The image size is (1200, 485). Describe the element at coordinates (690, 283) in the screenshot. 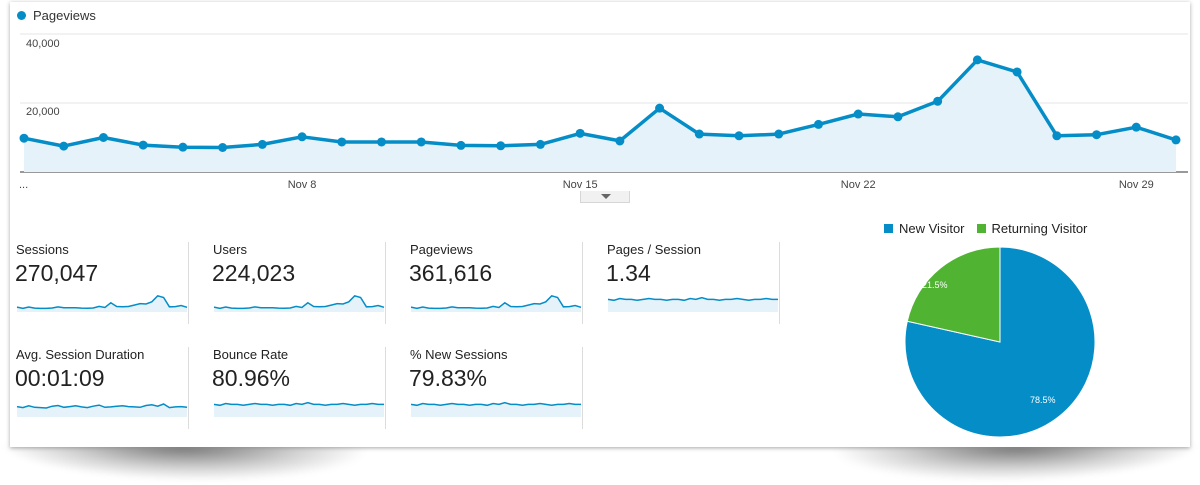

I see `metric-pages-per-session: Pages / Session 1.34` at that location.